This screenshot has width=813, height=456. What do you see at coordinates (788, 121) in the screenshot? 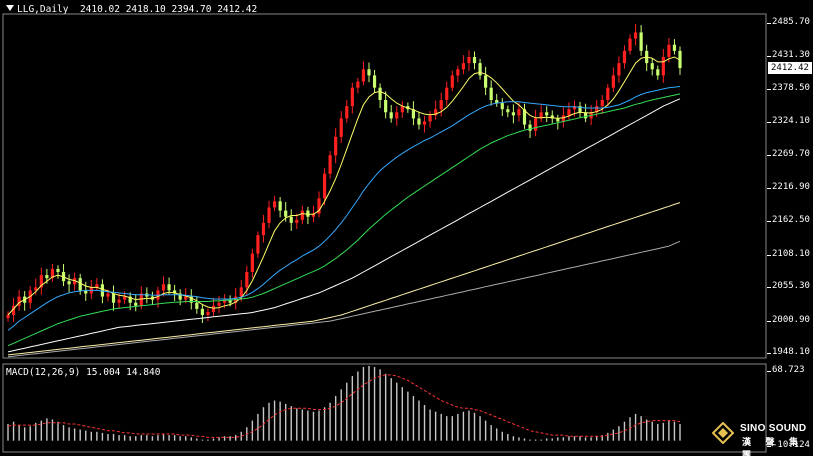
I see `price-tick-label: 2324.10` at bounding box center [788, 121].